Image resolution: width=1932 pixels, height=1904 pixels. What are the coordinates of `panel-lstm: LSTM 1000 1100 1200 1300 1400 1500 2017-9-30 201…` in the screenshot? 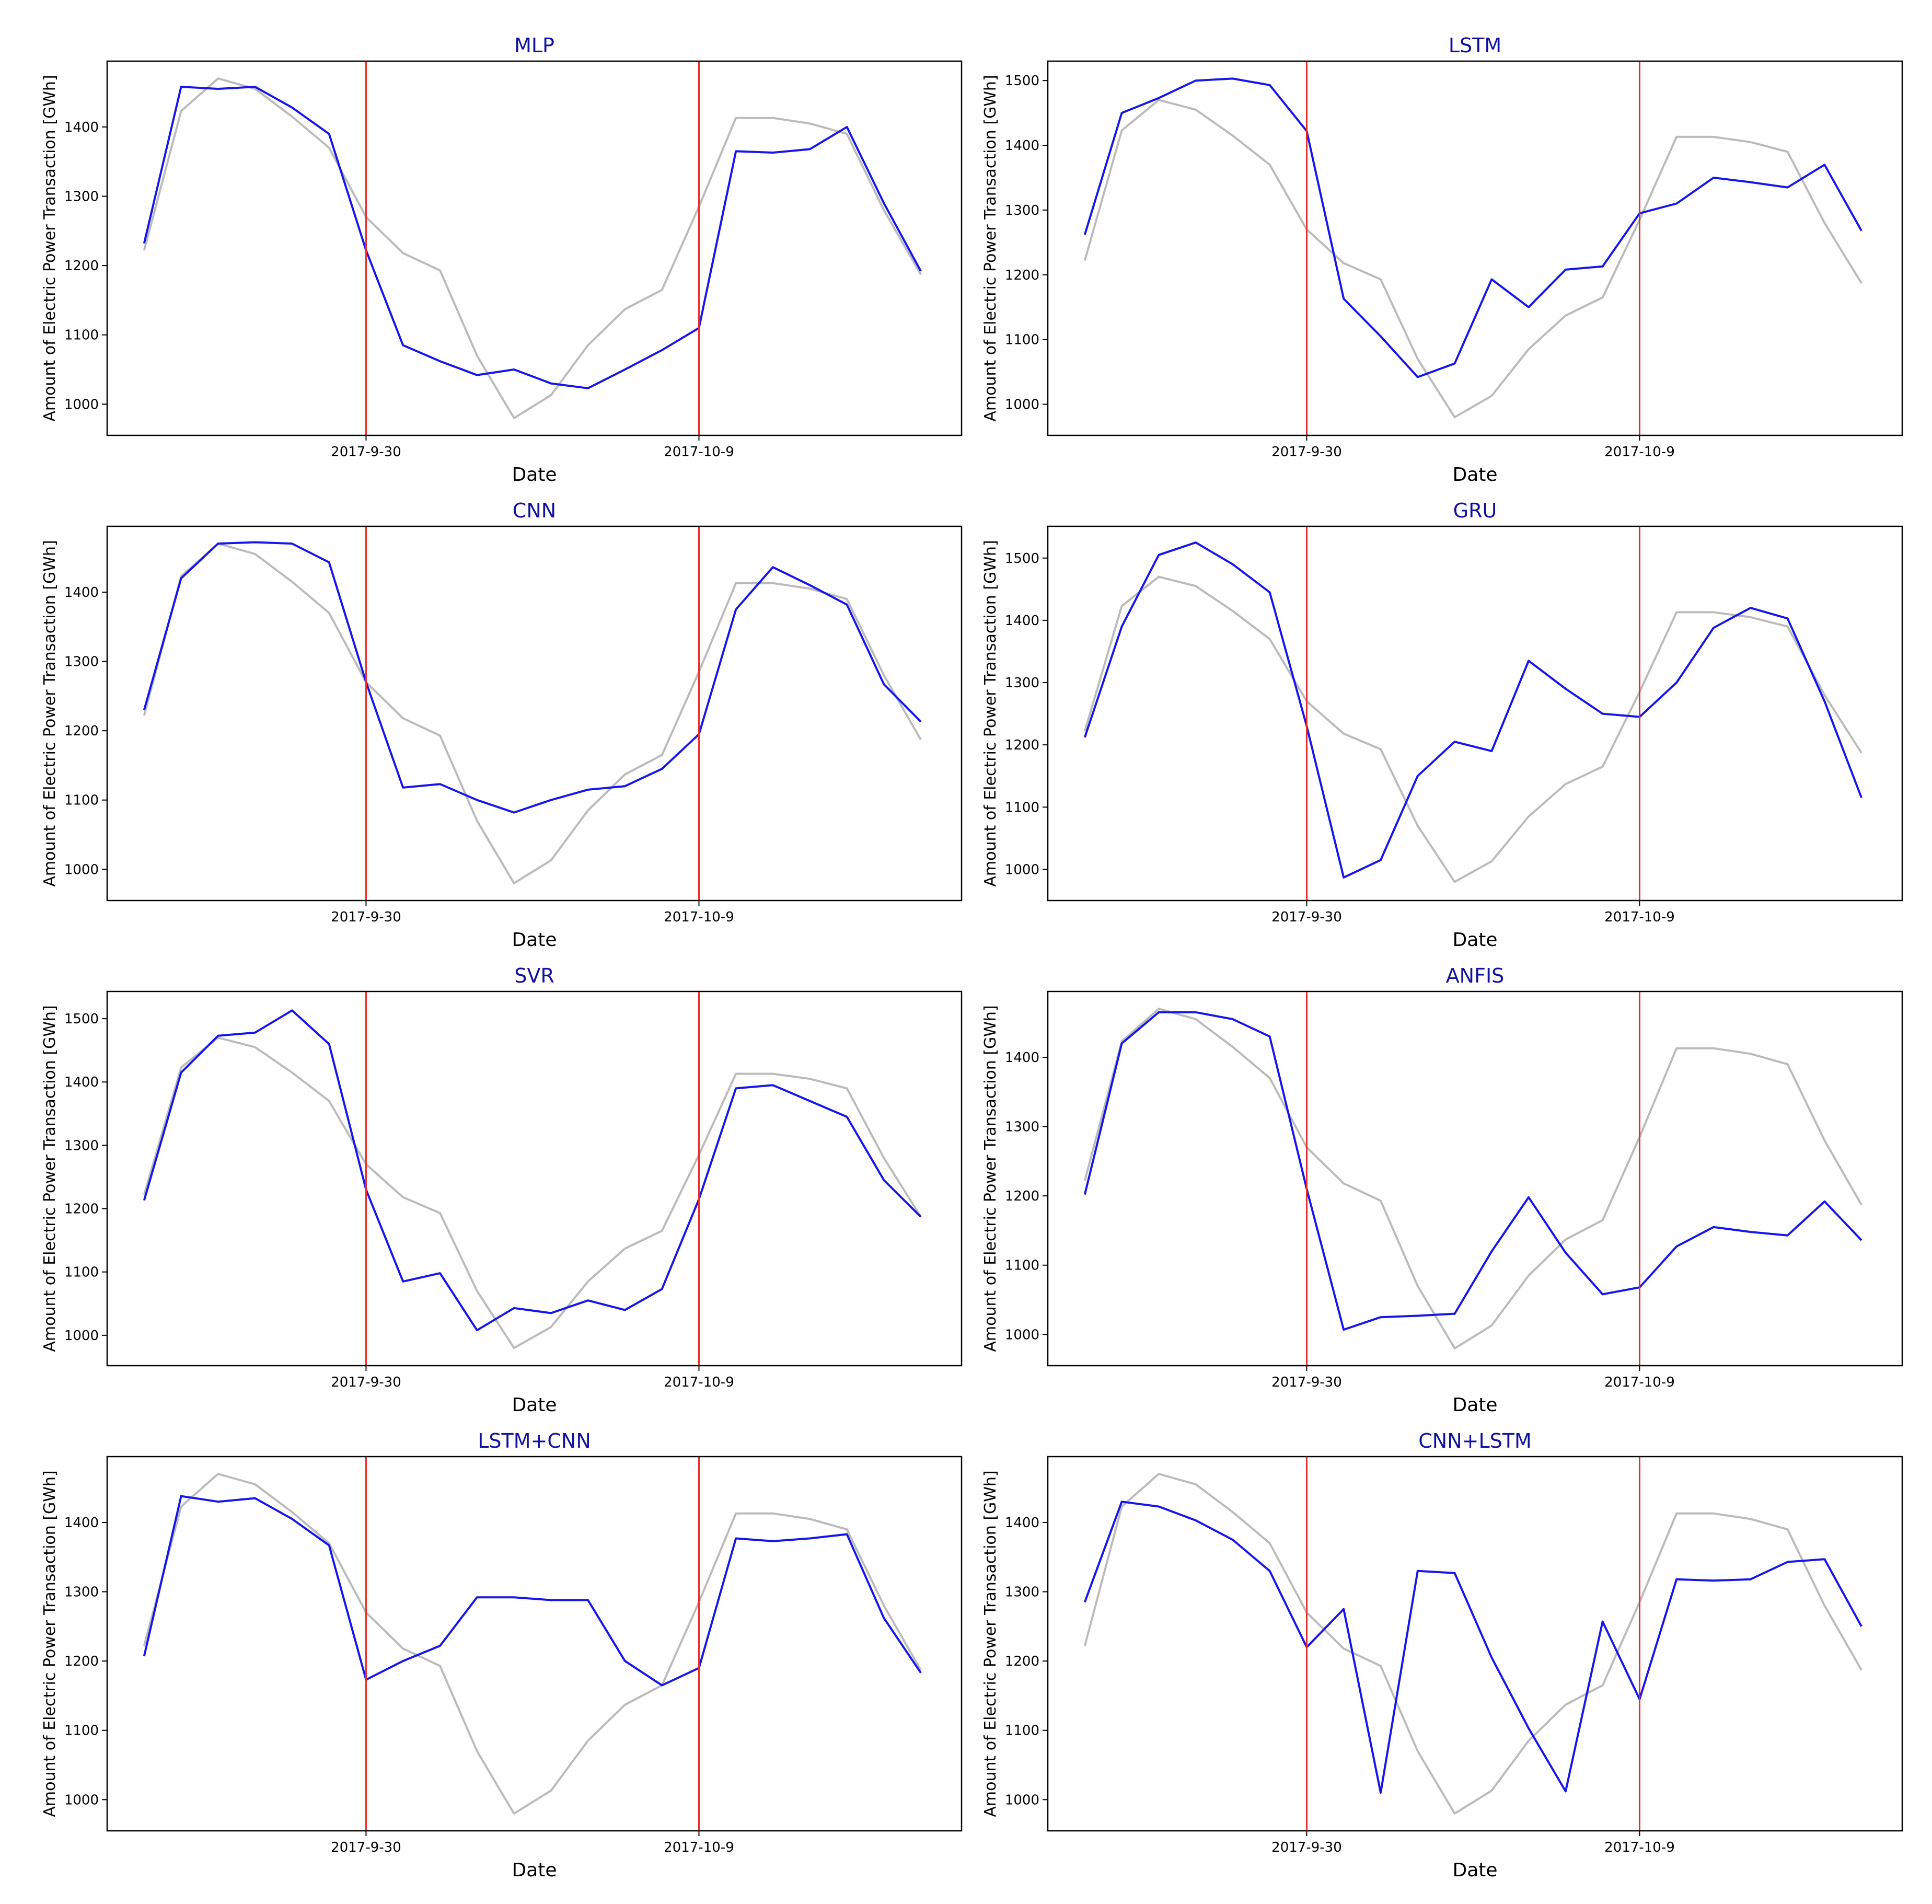 It's located at (1422, 243).